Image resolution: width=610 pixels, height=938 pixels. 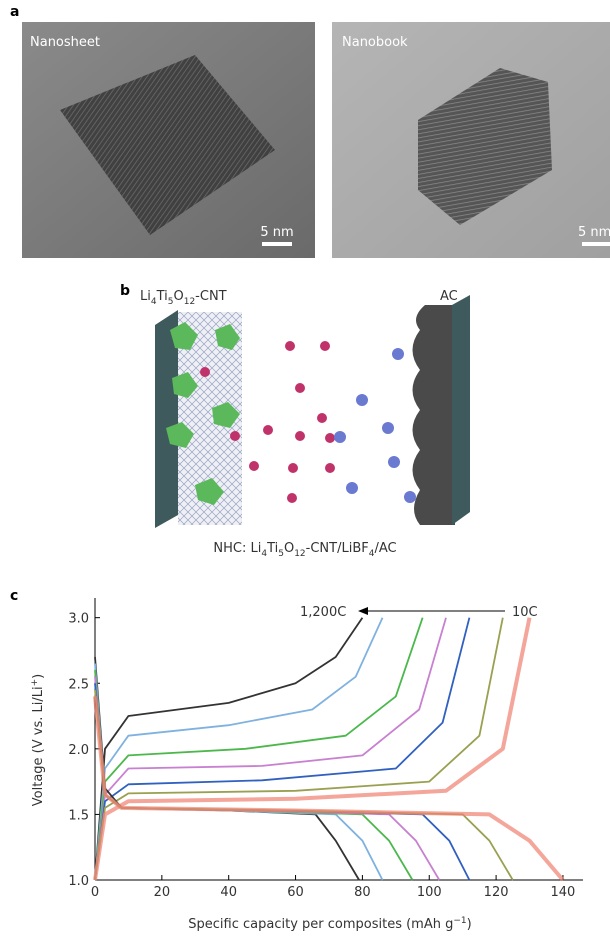 I want to click on nanosheet, so click(x=167, y=145).